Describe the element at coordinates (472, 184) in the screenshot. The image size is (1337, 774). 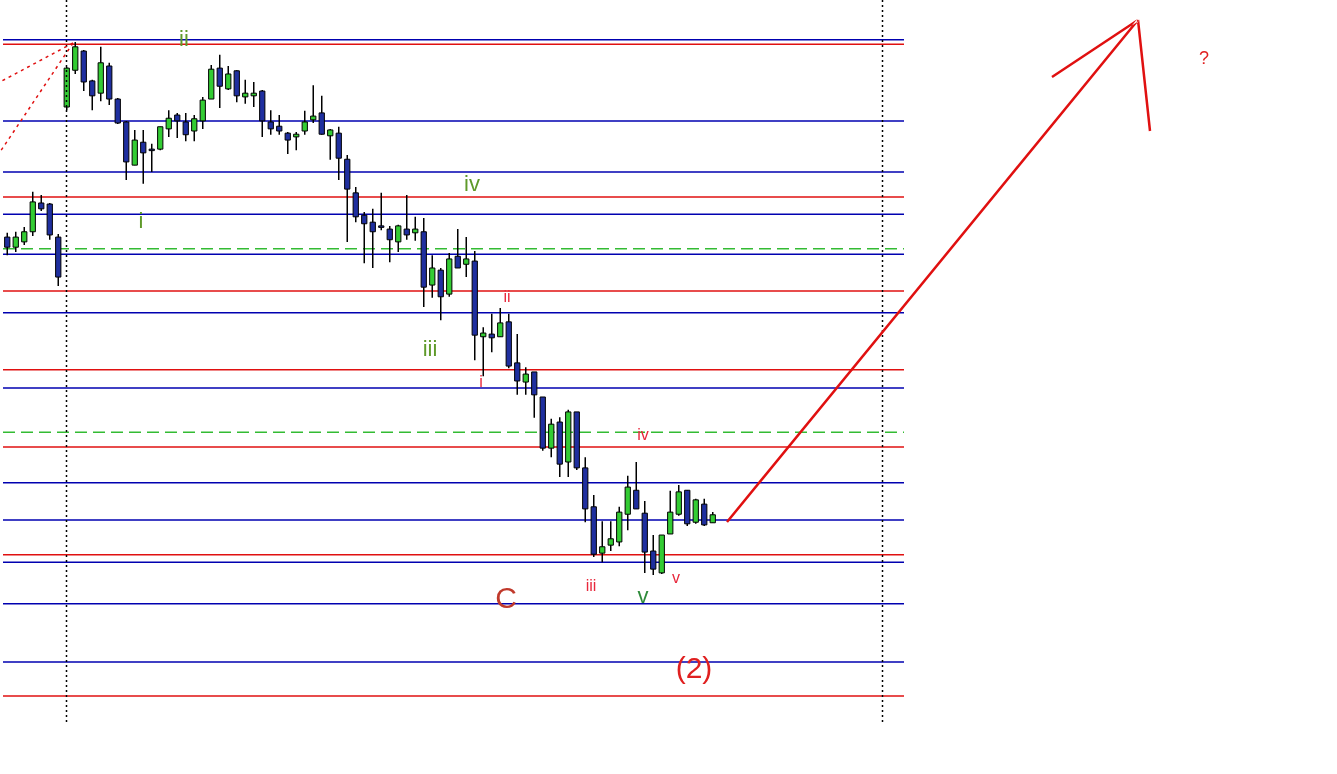
I see `annotation: iv` at that location.